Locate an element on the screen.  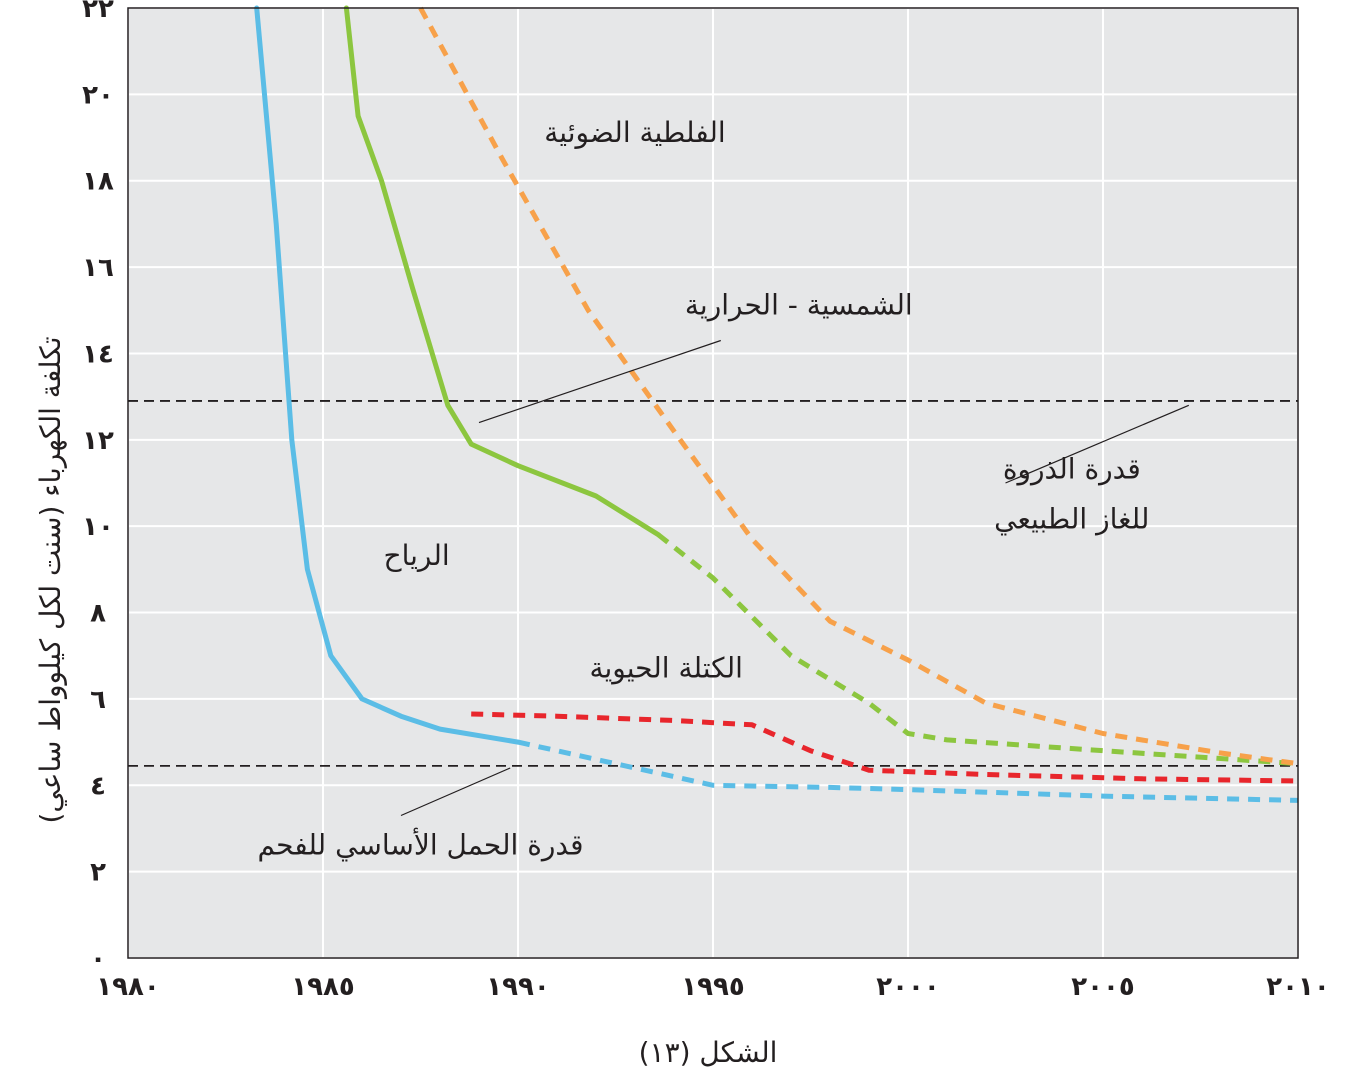
x-tick-label: ١٩٩٠ is located at coordinates (517, 987).